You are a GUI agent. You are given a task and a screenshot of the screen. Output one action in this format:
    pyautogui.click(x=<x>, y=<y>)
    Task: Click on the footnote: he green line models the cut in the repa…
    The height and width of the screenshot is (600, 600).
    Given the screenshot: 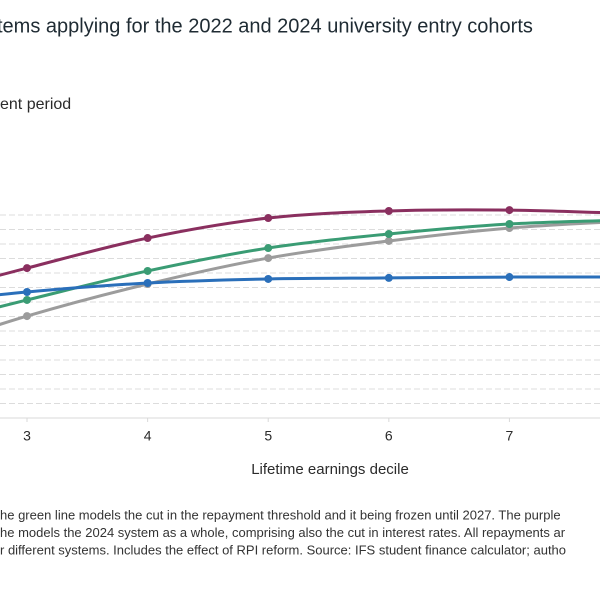 What is the action you would take?
    pyautogui.click(x=280, y=514)
    